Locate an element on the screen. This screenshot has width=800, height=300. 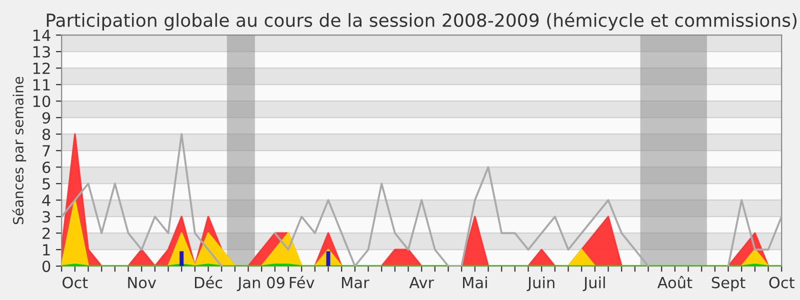
y-tick-label: 3 is located at coordinates (46, 217).